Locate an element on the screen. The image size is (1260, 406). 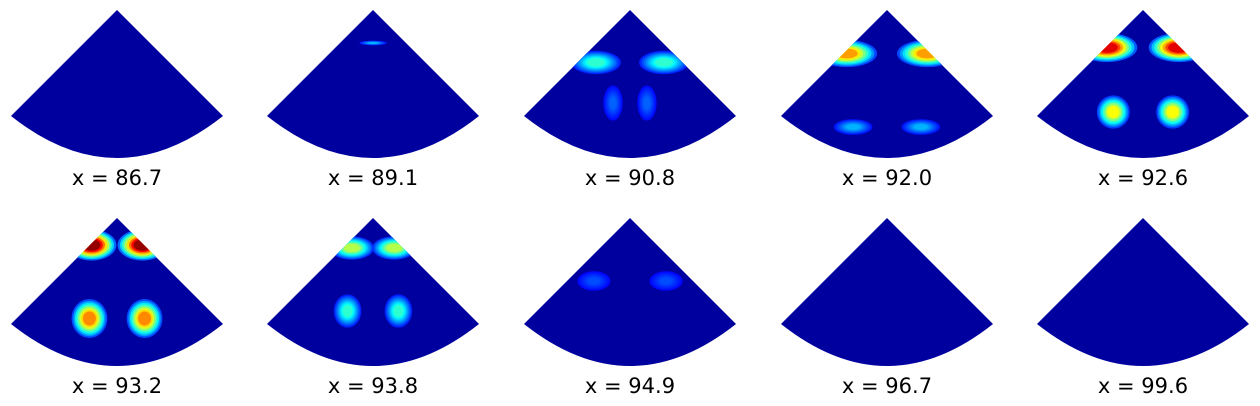
heatmap-panel: x = 92.0 is located at coordinates (887, 100).